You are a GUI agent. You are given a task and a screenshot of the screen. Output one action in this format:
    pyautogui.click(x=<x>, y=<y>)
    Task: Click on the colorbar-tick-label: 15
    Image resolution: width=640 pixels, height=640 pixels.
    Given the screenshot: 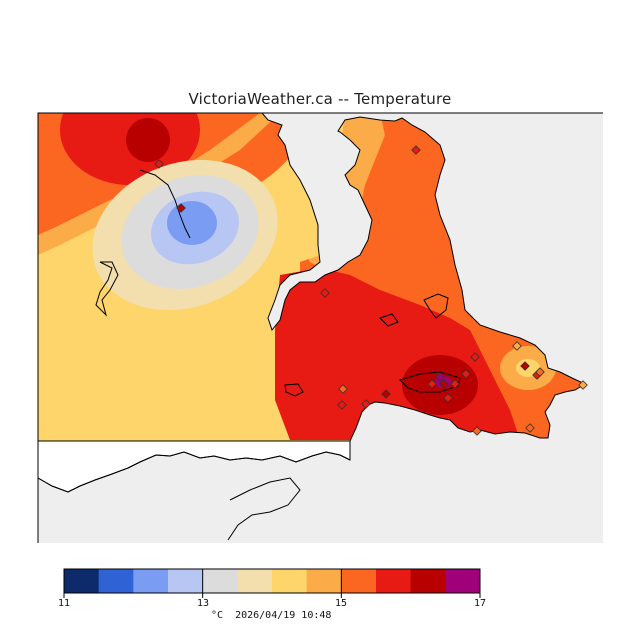 What is the action you would take?
    pyautogui.click(x=341, y=603)
    